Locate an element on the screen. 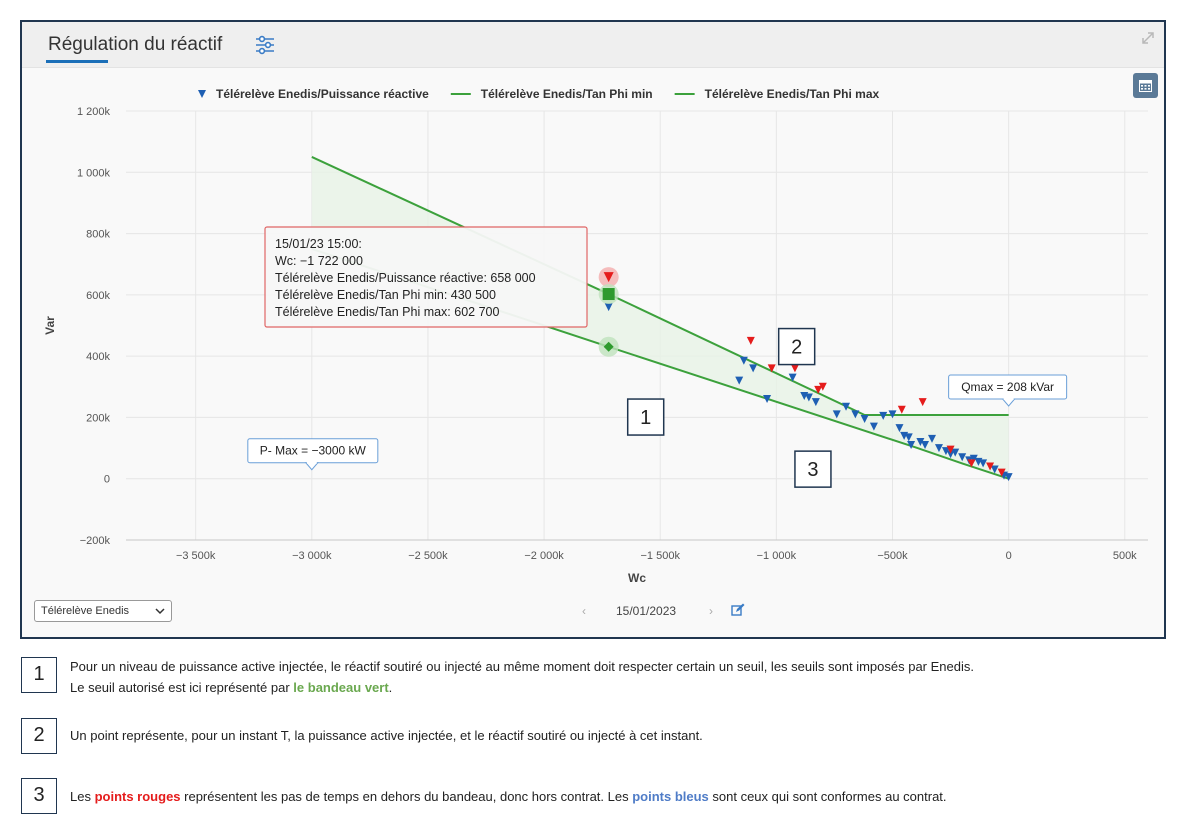  current-date: 15/01/2023 is located at coordinates (646, 611).